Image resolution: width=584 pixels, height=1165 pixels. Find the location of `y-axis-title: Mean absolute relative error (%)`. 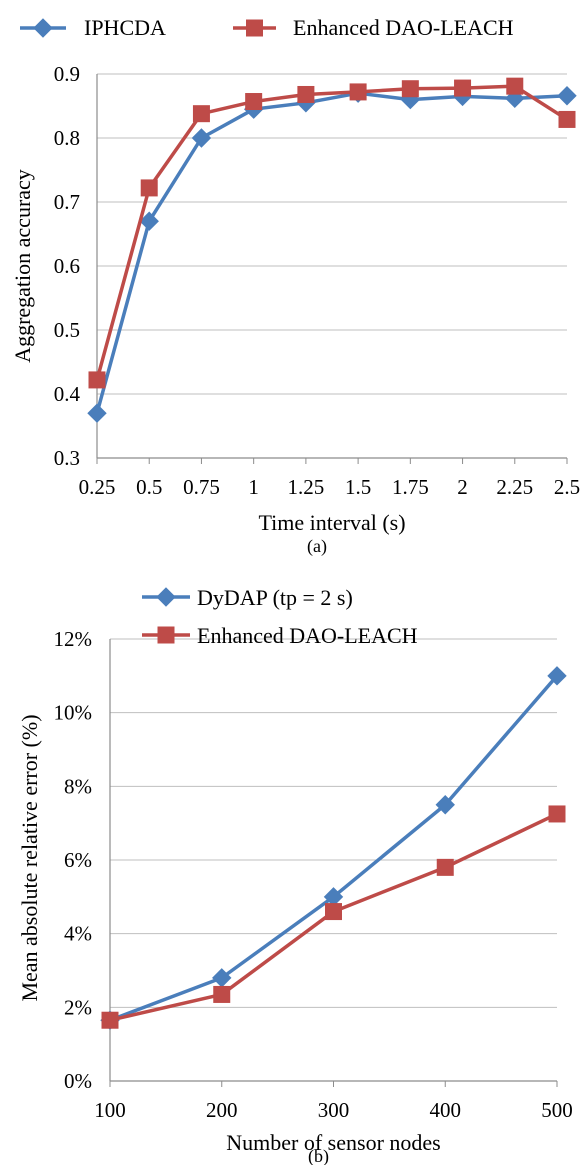

y-axis-title: Mean absolute relative error (%) is located at coordinates (29, 857).